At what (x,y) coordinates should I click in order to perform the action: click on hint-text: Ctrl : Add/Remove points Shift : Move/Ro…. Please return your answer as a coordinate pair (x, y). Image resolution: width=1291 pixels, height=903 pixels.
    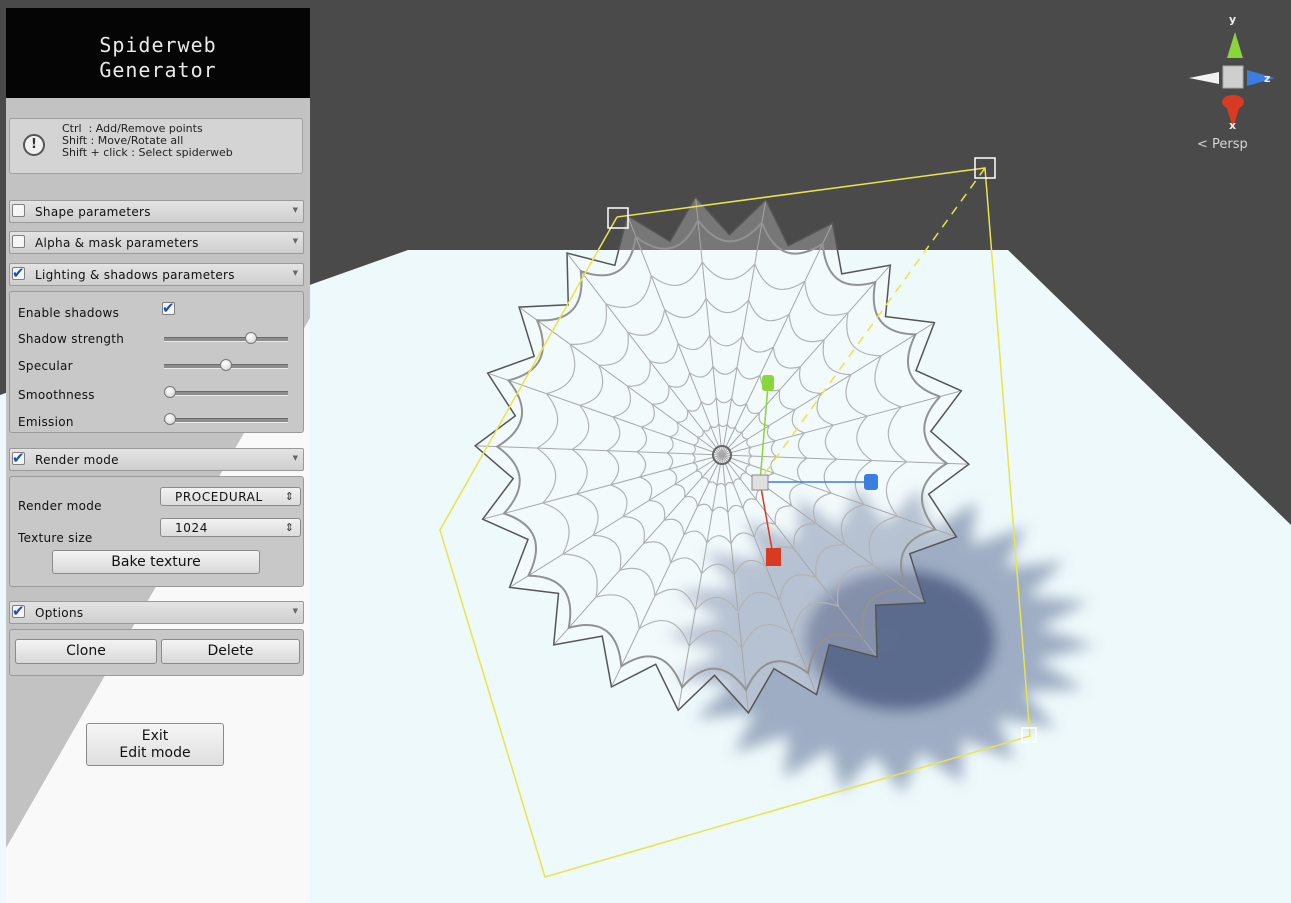
    Looking at the image, I should click on (147, 141).